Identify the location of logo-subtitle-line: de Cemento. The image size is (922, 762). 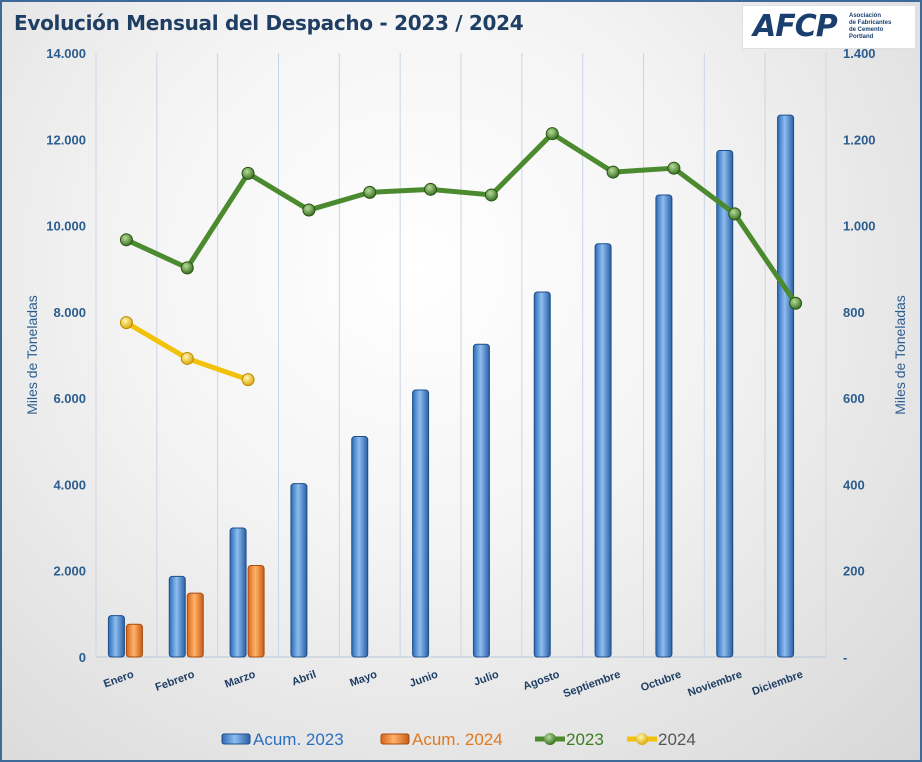
(866, 30).